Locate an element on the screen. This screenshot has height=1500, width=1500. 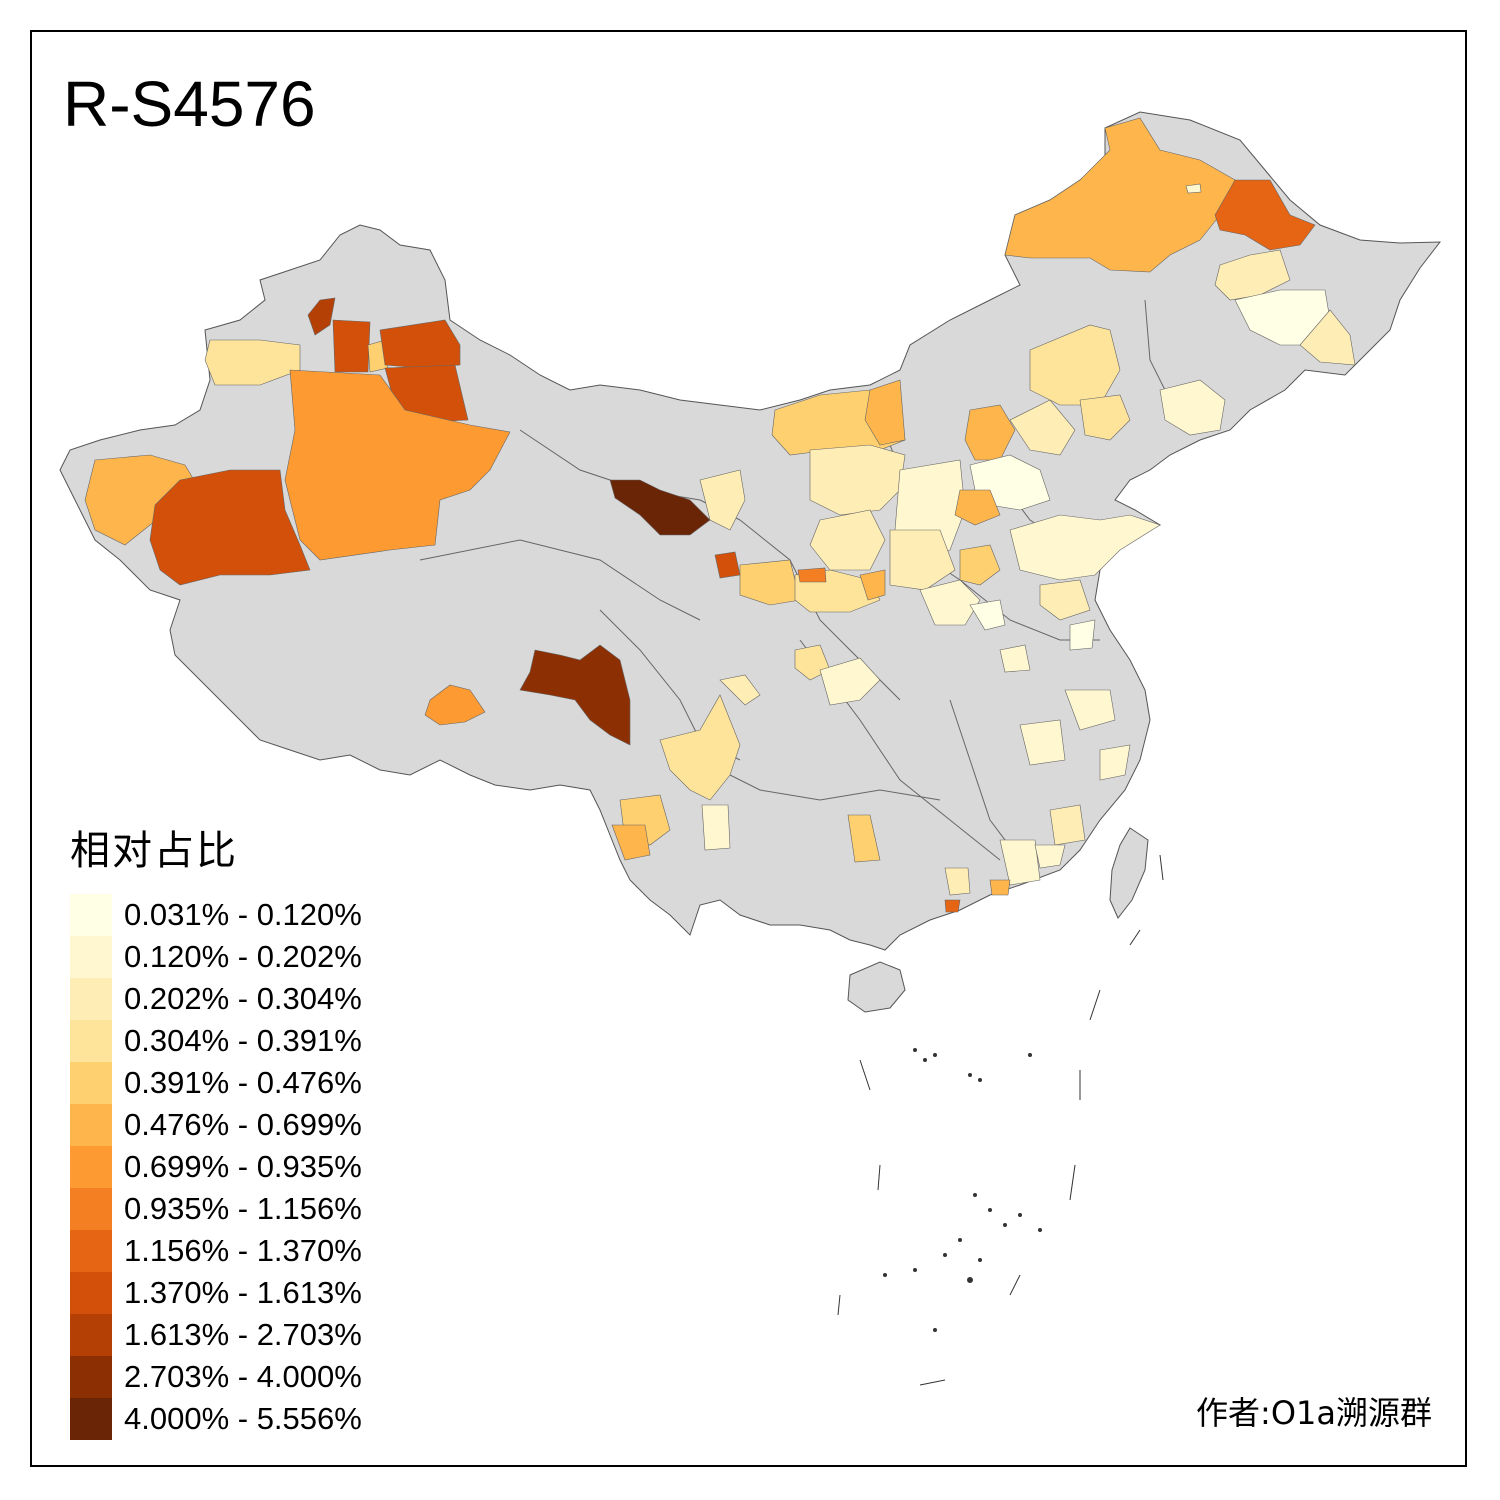
legend-title: 相对占比 is located at coordinates (154, 851).